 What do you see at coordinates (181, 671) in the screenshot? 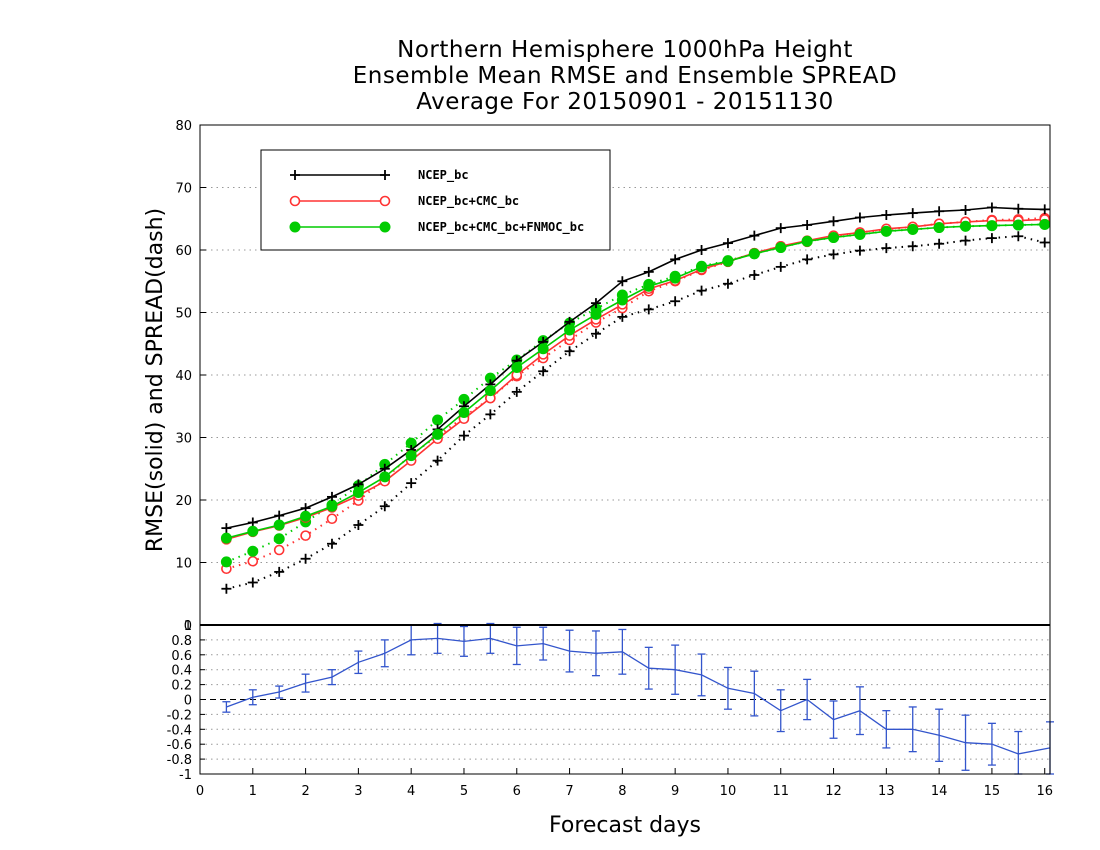
I see `bottom-y-tick-label: 0.4` at bounding box center [181, 671].